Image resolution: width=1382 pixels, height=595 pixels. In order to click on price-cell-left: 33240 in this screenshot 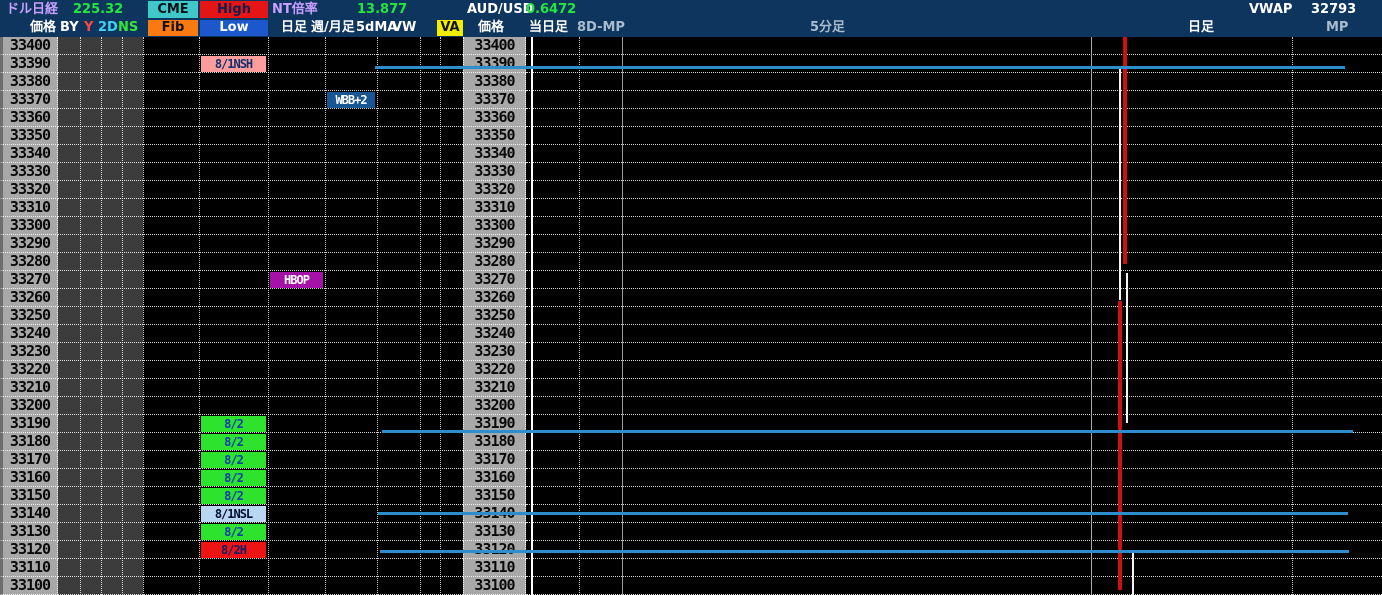, I will do `click(29, 334)`.